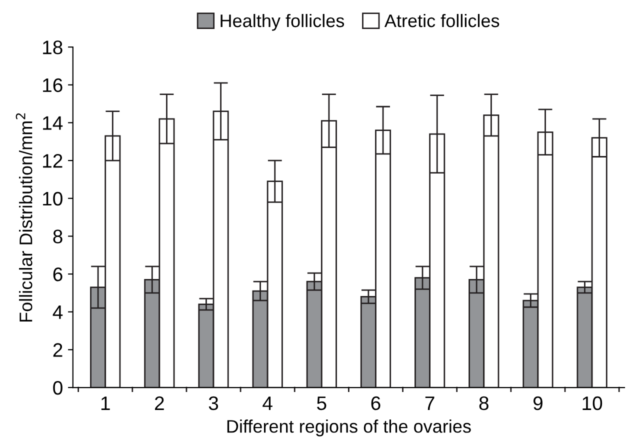 The image size is (634, 448). Describe the element at coordinates (159, 403) in the screenshot. I see `x-tick-label: 2` at that location.